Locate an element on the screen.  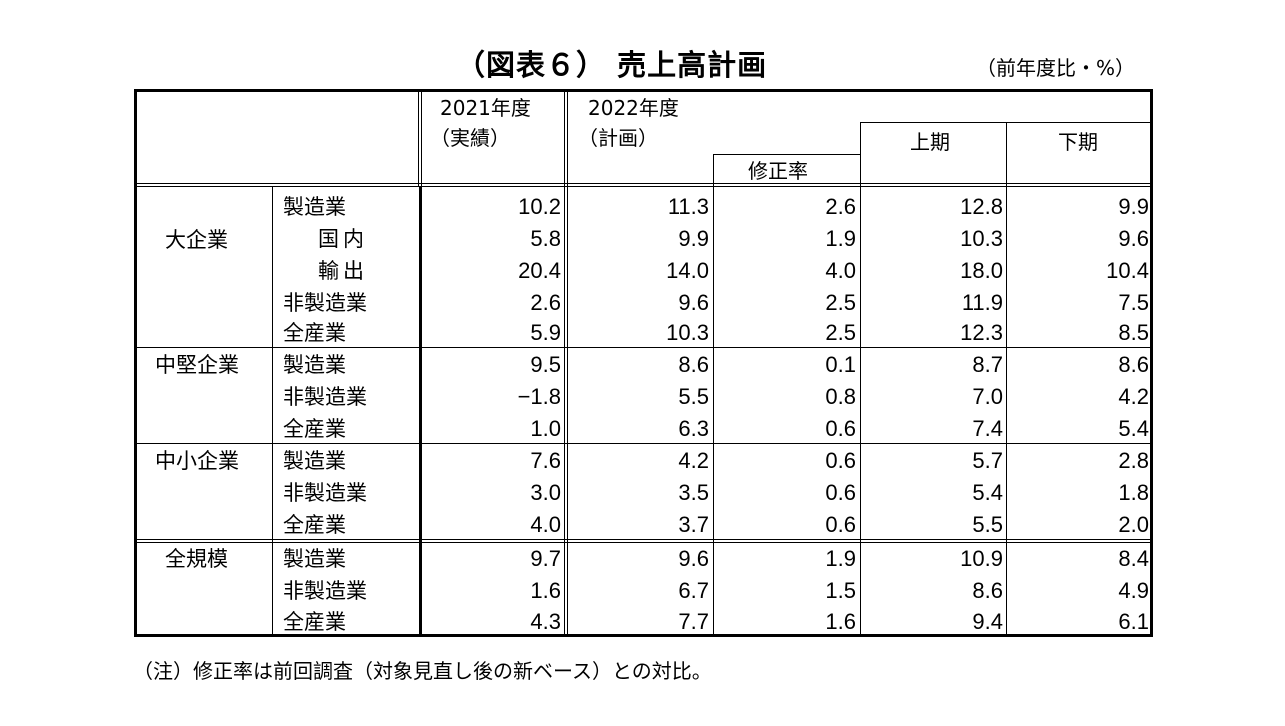
fy2022-value: 4.2 is located at coordinates (693, 460).